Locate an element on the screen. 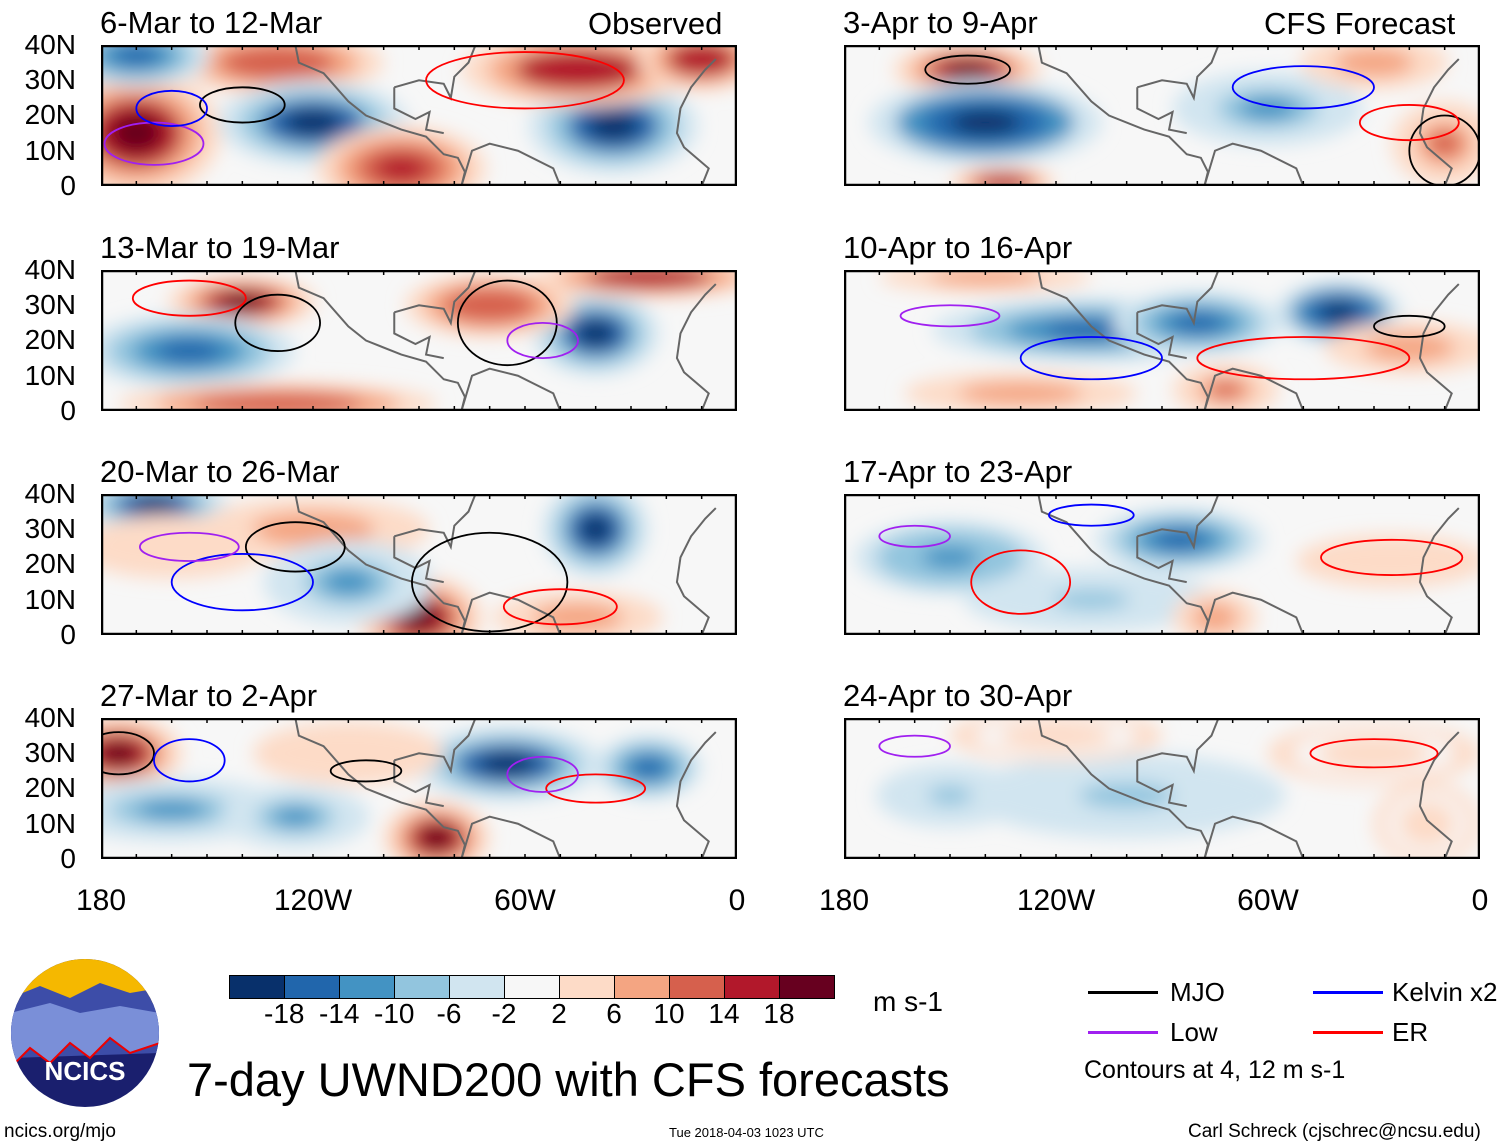 This screenshot has height=1147, width=1510. legend-kelvin: Kelvin x2 is located at coordinates (1445, 992).